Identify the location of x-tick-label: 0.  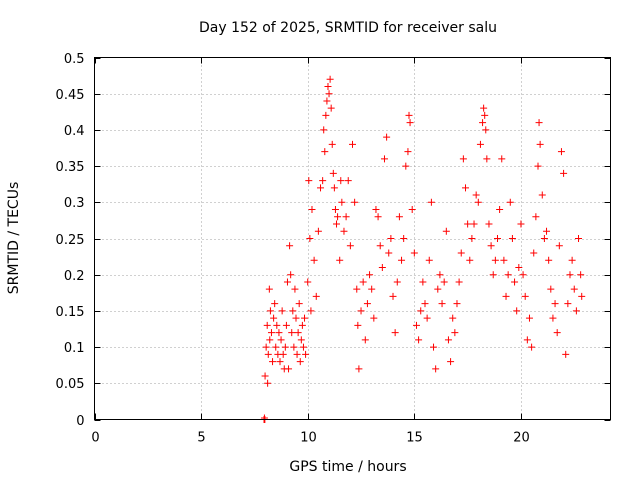
(95, 438).